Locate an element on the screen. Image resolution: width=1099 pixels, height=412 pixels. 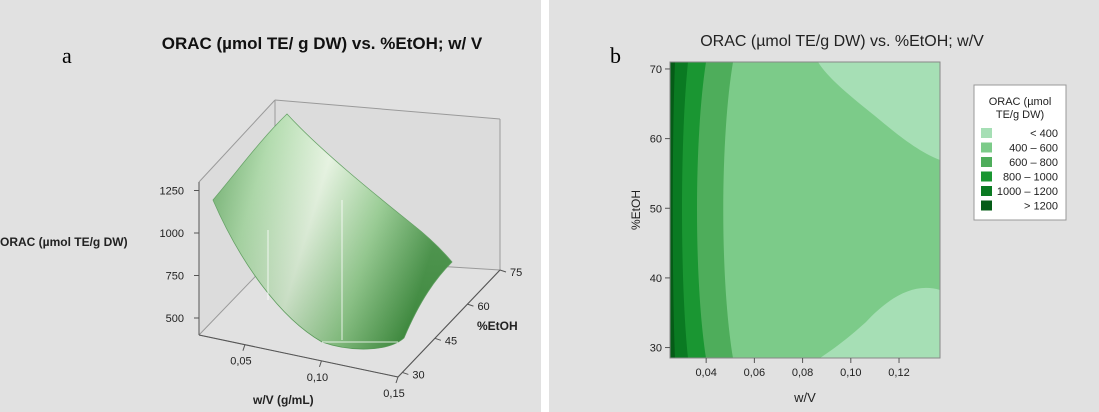
panel-a-surface-shade is located at coordinates (332, 232).